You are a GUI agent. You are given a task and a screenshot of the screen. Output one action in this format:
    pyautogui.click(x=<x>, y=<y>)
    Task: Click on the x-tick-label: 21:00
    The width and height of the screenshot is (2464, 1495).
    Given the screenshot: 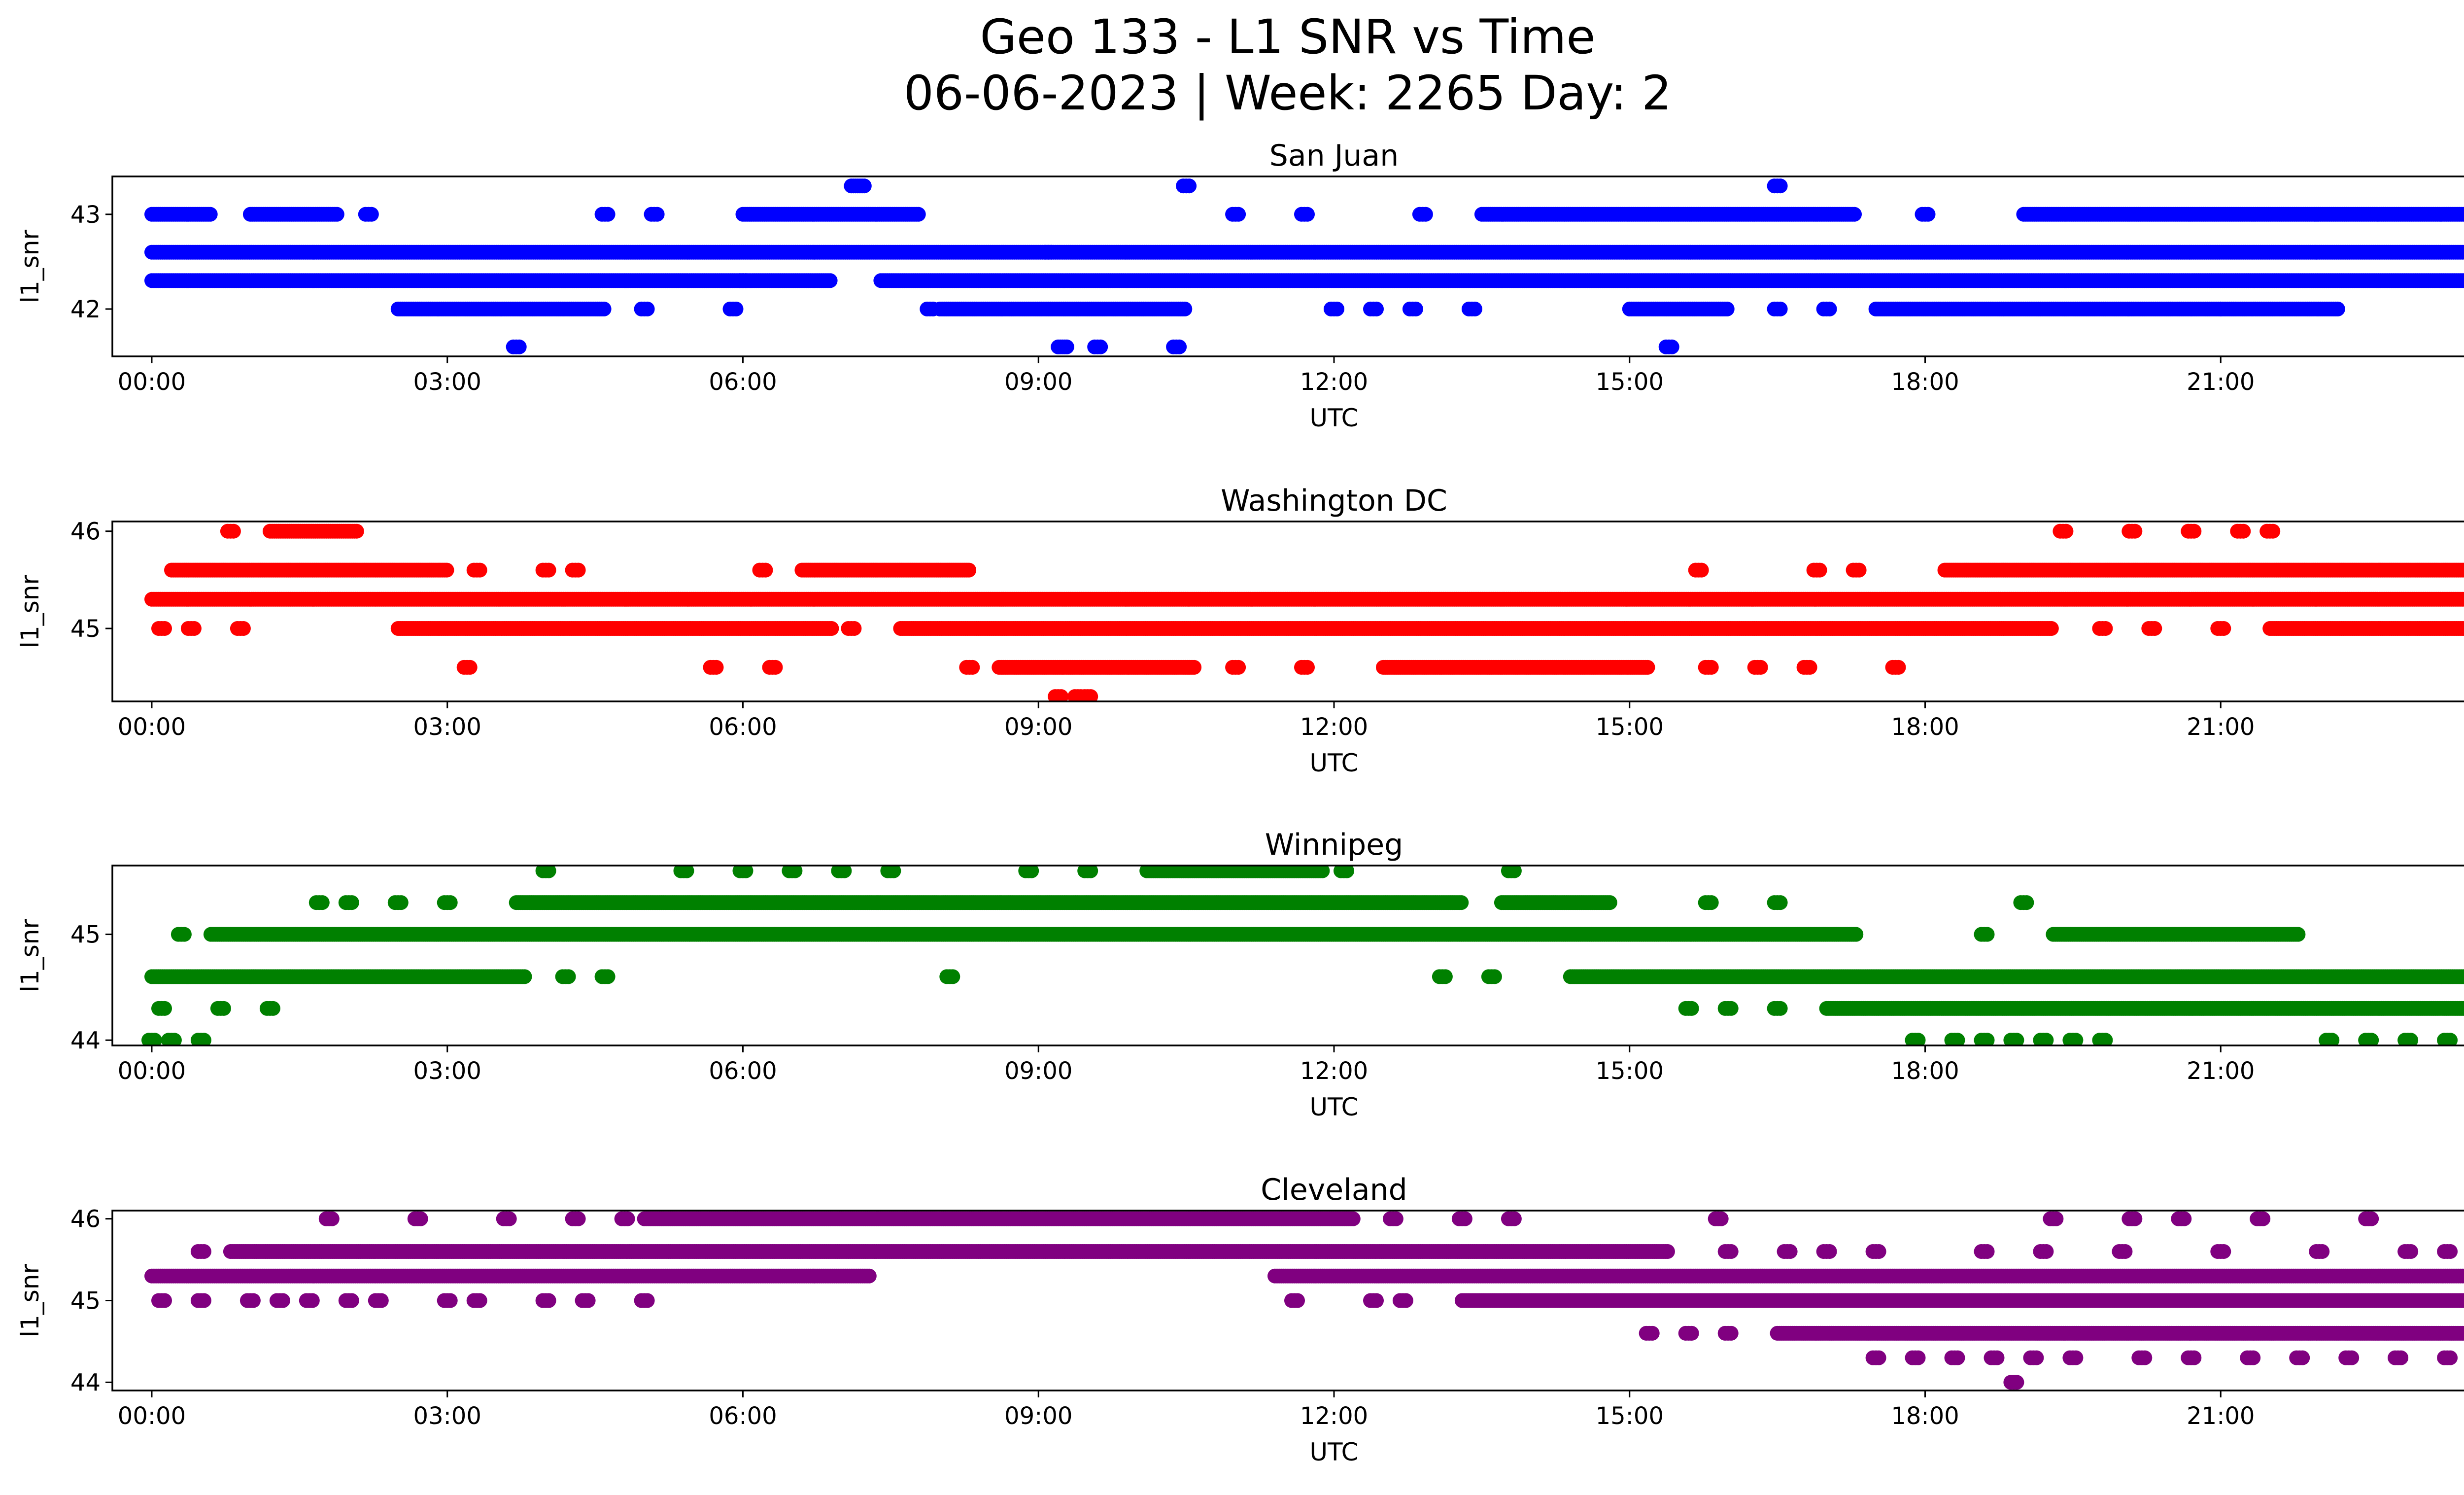 What is the action you would take?
    pyautogui.click(x=2221, y=382)
    